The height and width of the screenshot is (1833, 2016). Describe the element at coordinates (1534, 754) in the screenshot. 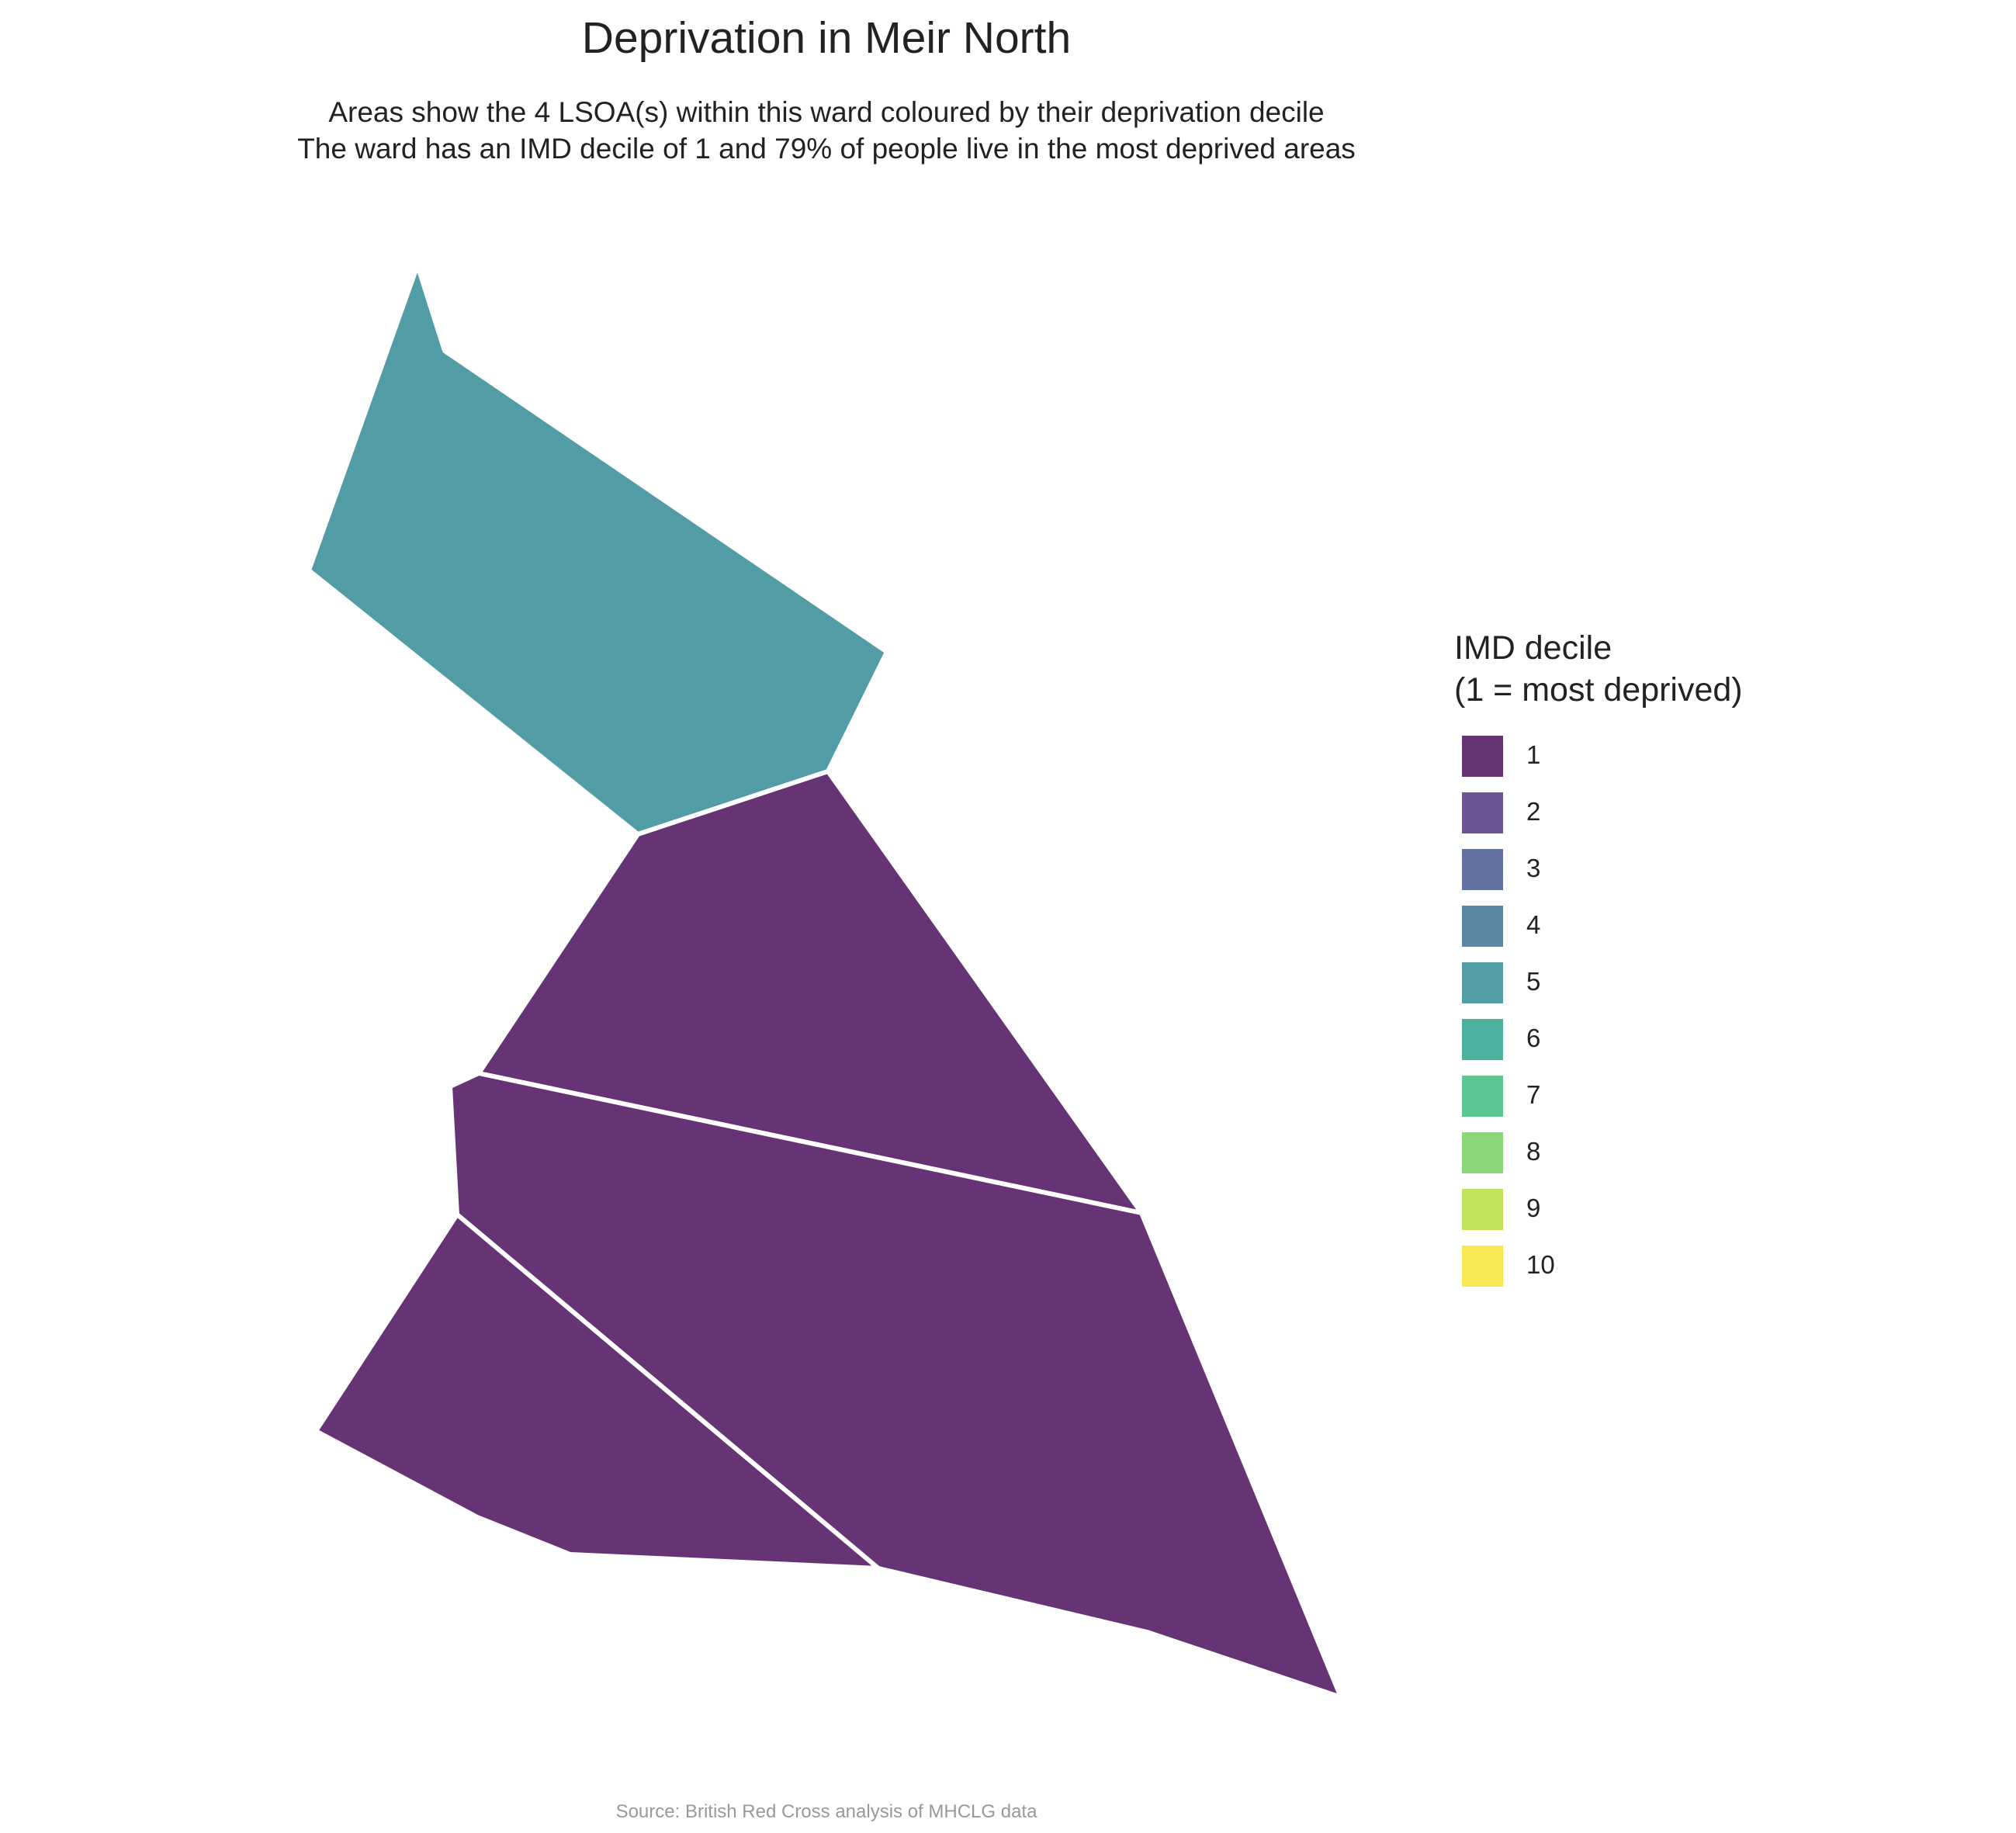

I see `legend-label: 1` at that location.